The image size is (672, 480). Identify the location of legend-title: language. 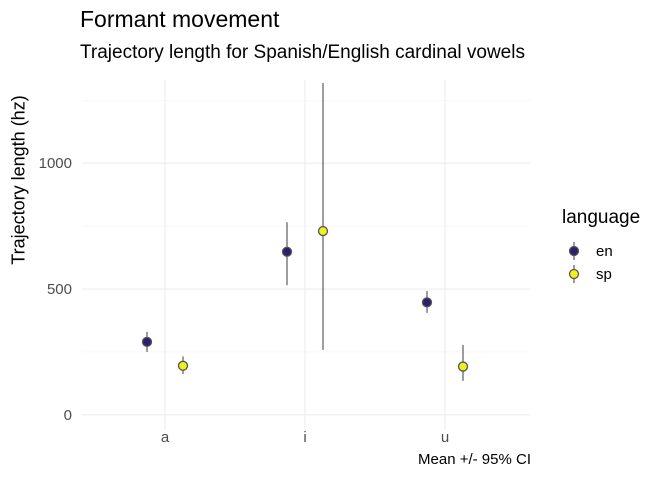
(601, 217).